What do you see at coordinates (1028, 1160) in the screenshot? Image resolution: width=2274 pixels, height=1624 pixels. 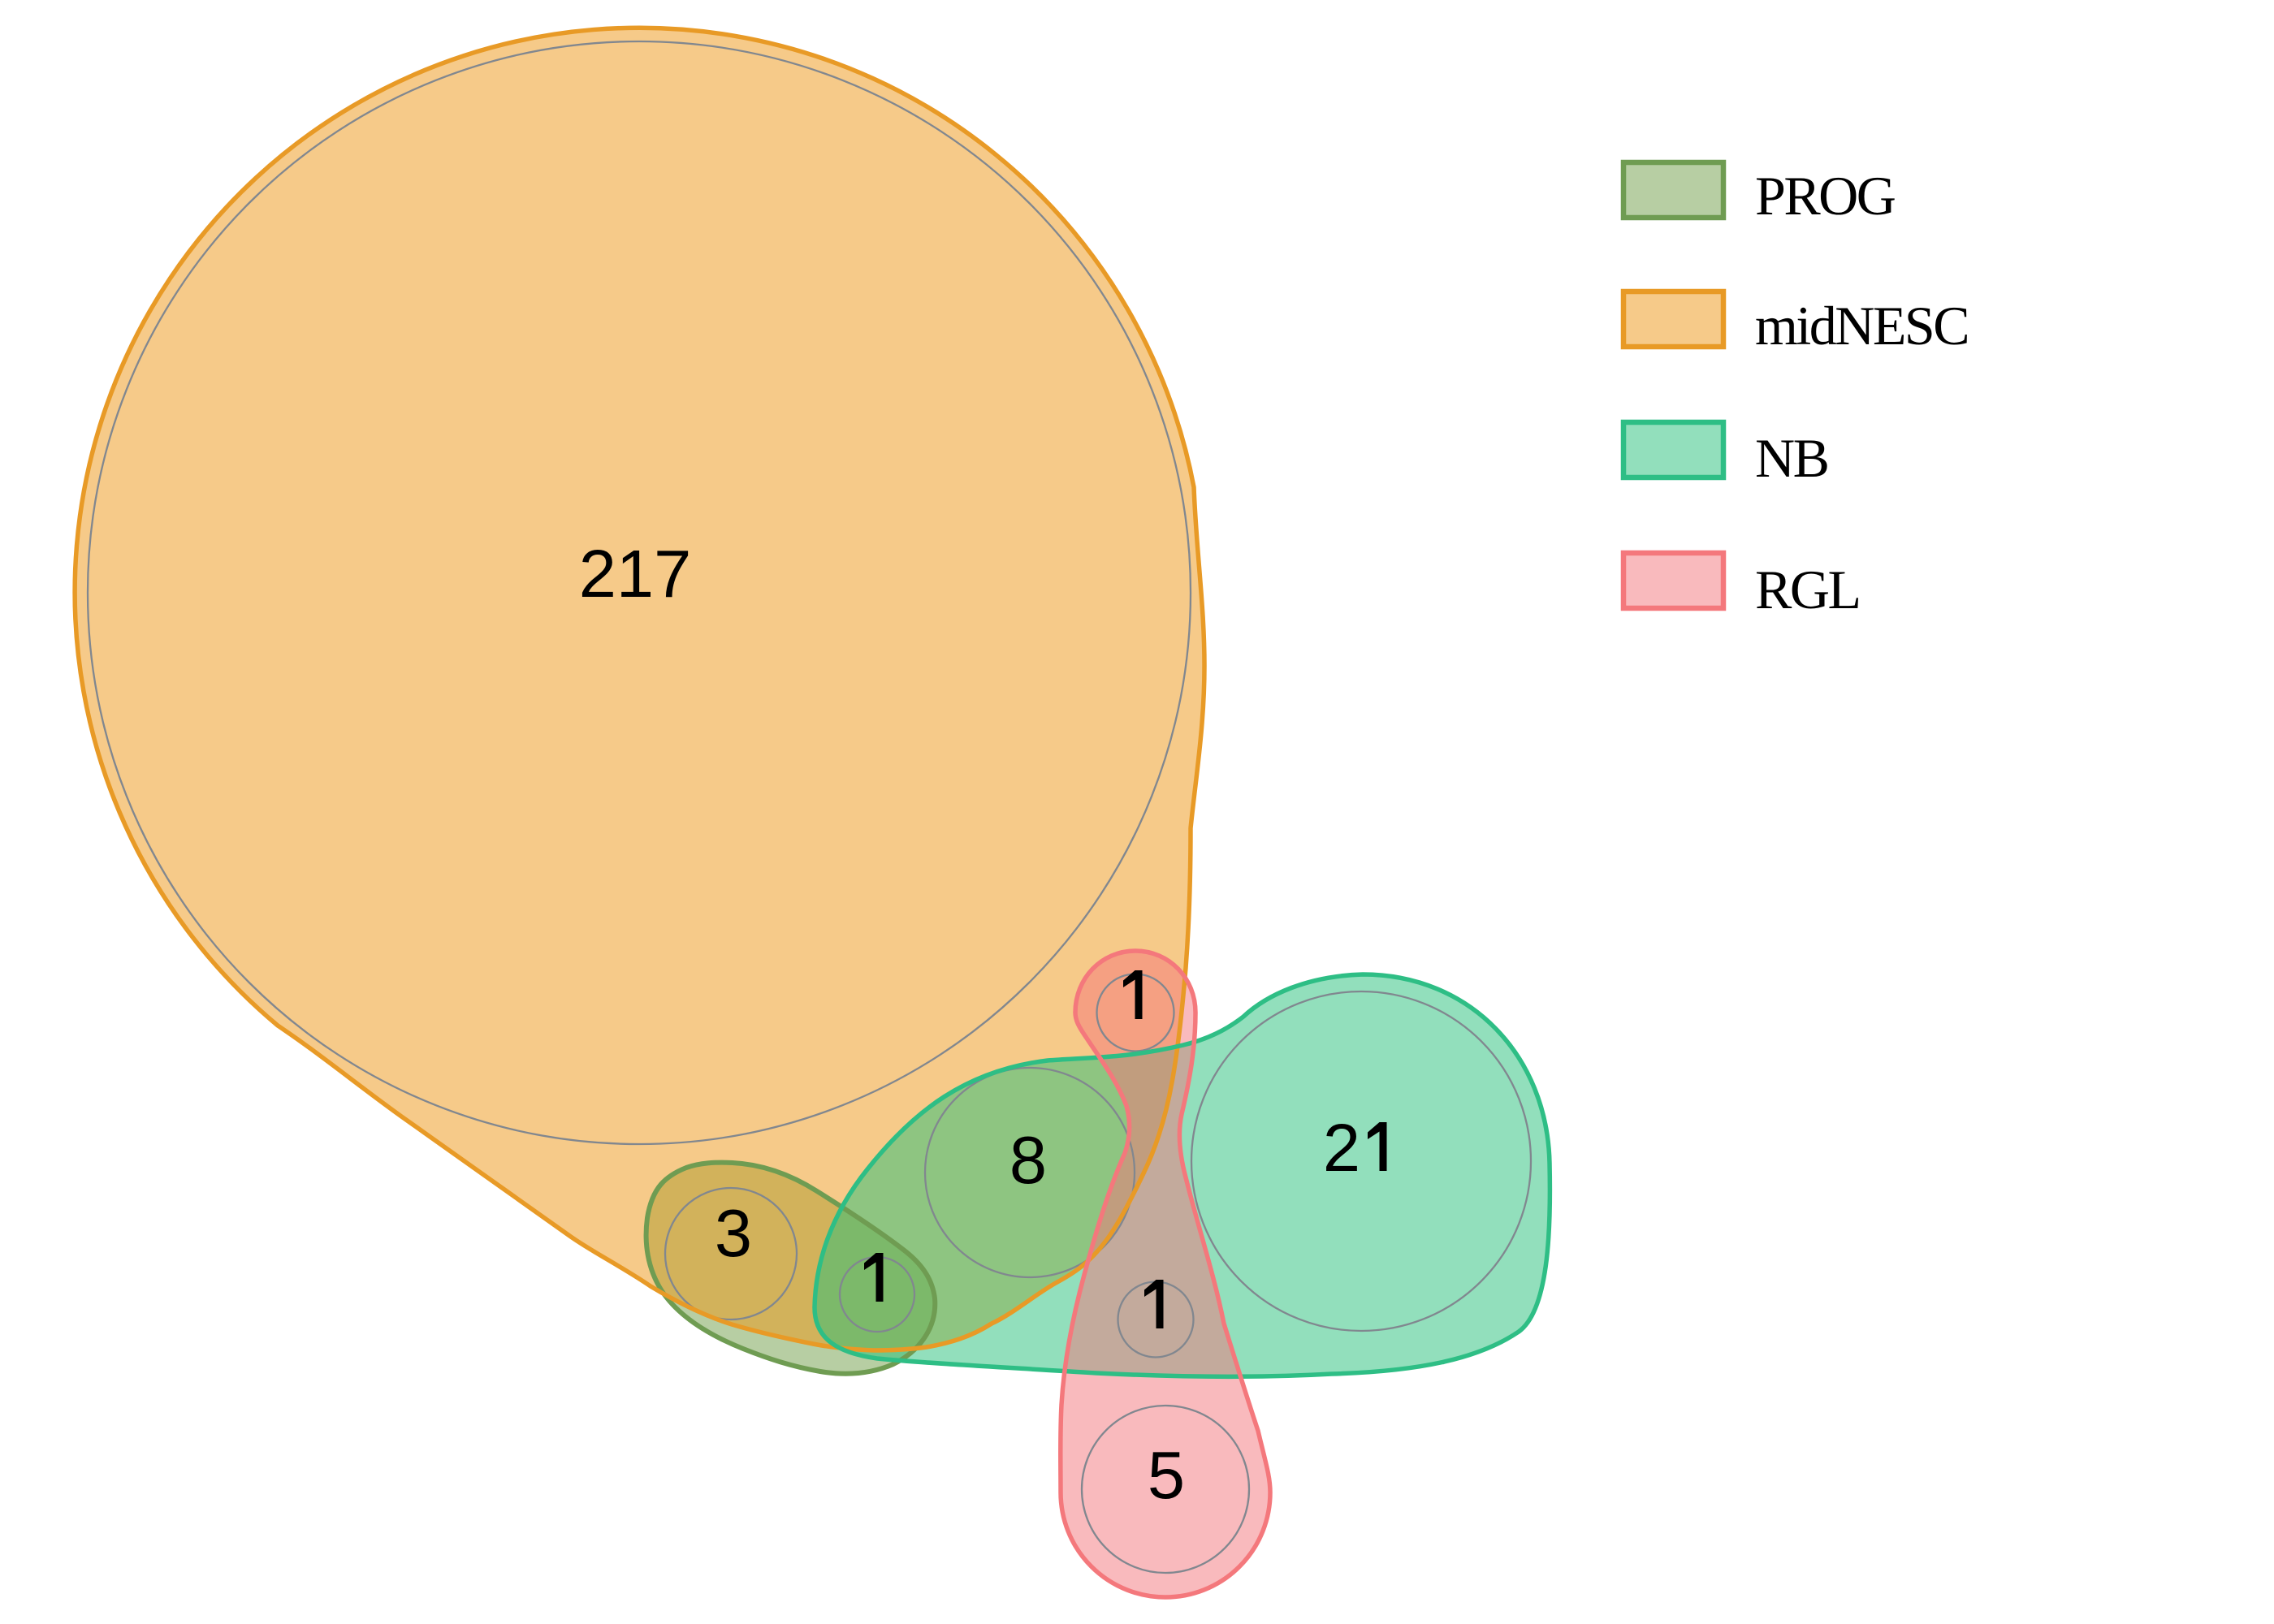 I see `svg-text: 8` at bounding box center [1028, 1160].